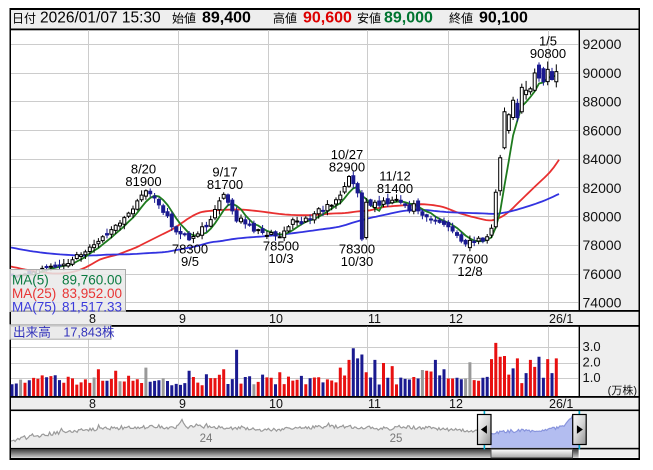 The image size is (653, 470). Describe the element at coordinates (30, 280) in the screenshot. I see `svg-text: MA(5)` at that location.